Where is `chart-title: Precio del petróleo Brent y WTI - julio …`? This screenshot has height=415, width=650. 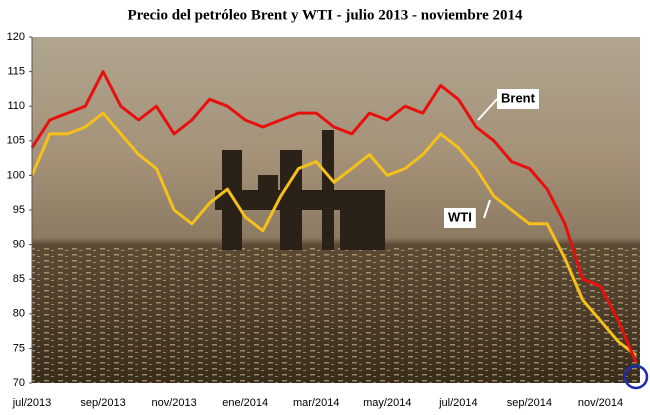 chart-title: Precio del petróleo Brent y WTI - julio … is located at coordinates (325, 15).